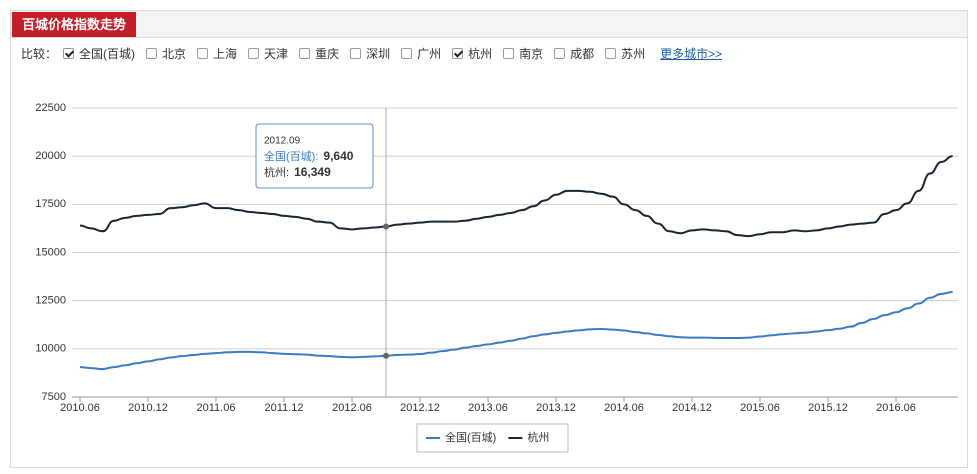 This screenshot has height=474, width=977. What do you see at coordinates (338, 156) in the screenshot?
I see `tooltip-value: 9,640` at bounding box center [338, 156].